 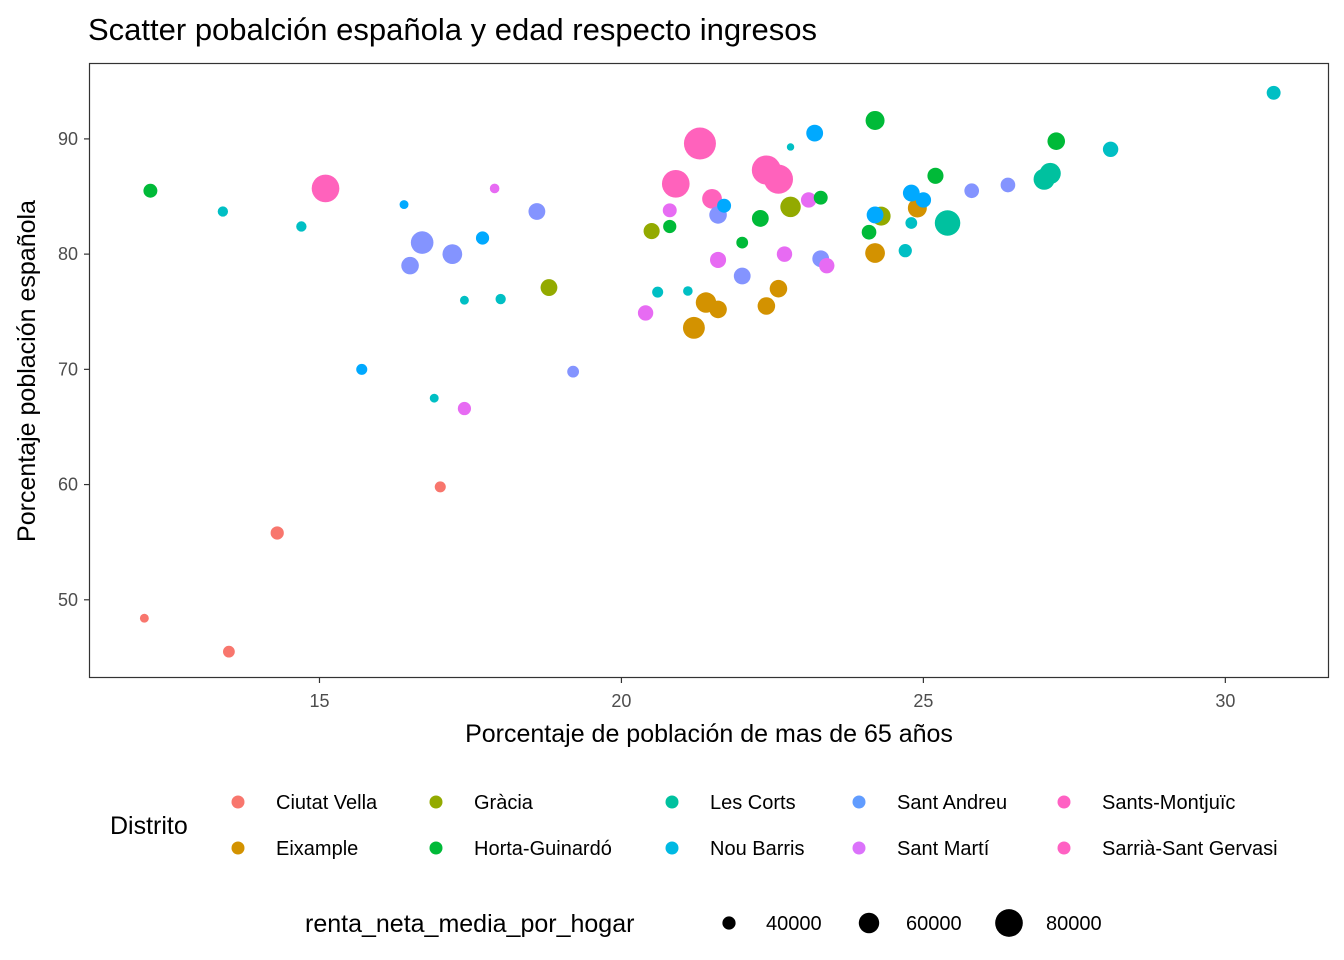 I want to click on y-tick-label: 90, so click(x=68, y=139).